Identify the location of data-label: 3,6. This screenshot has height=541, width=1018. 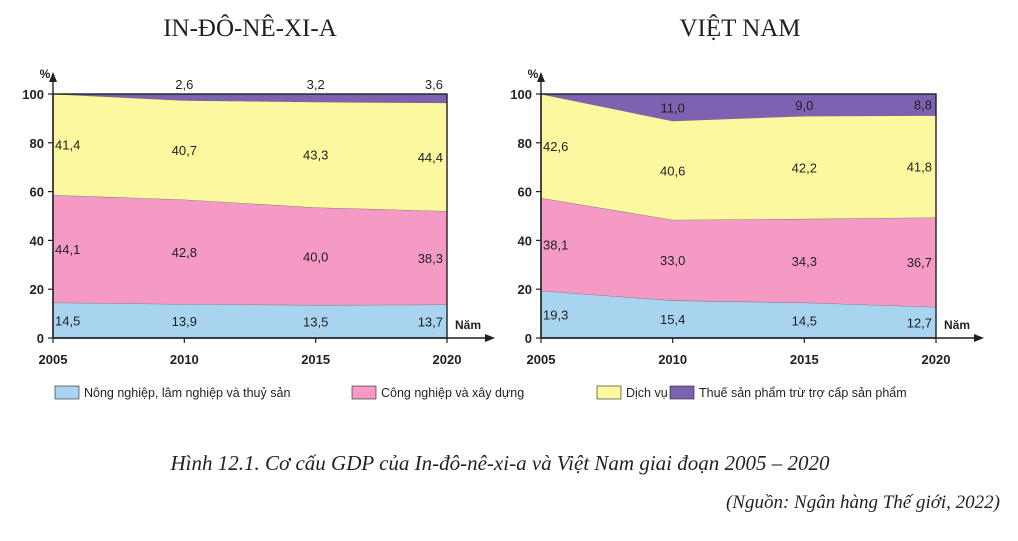
(434, 84).